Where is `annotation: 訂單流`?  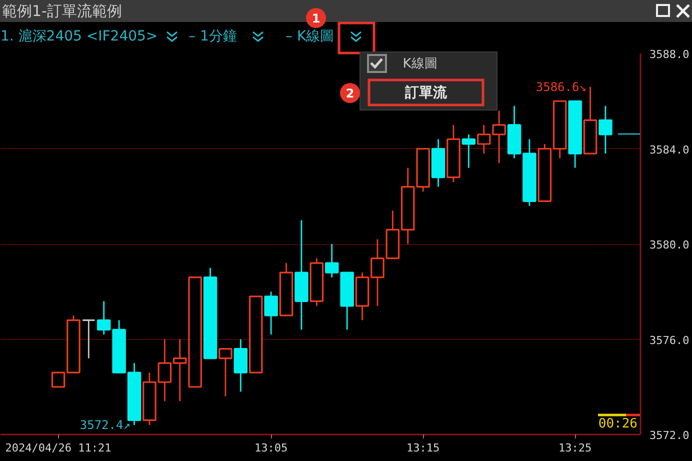 annotation: 訂單流 is located at coordinates (426, 92).